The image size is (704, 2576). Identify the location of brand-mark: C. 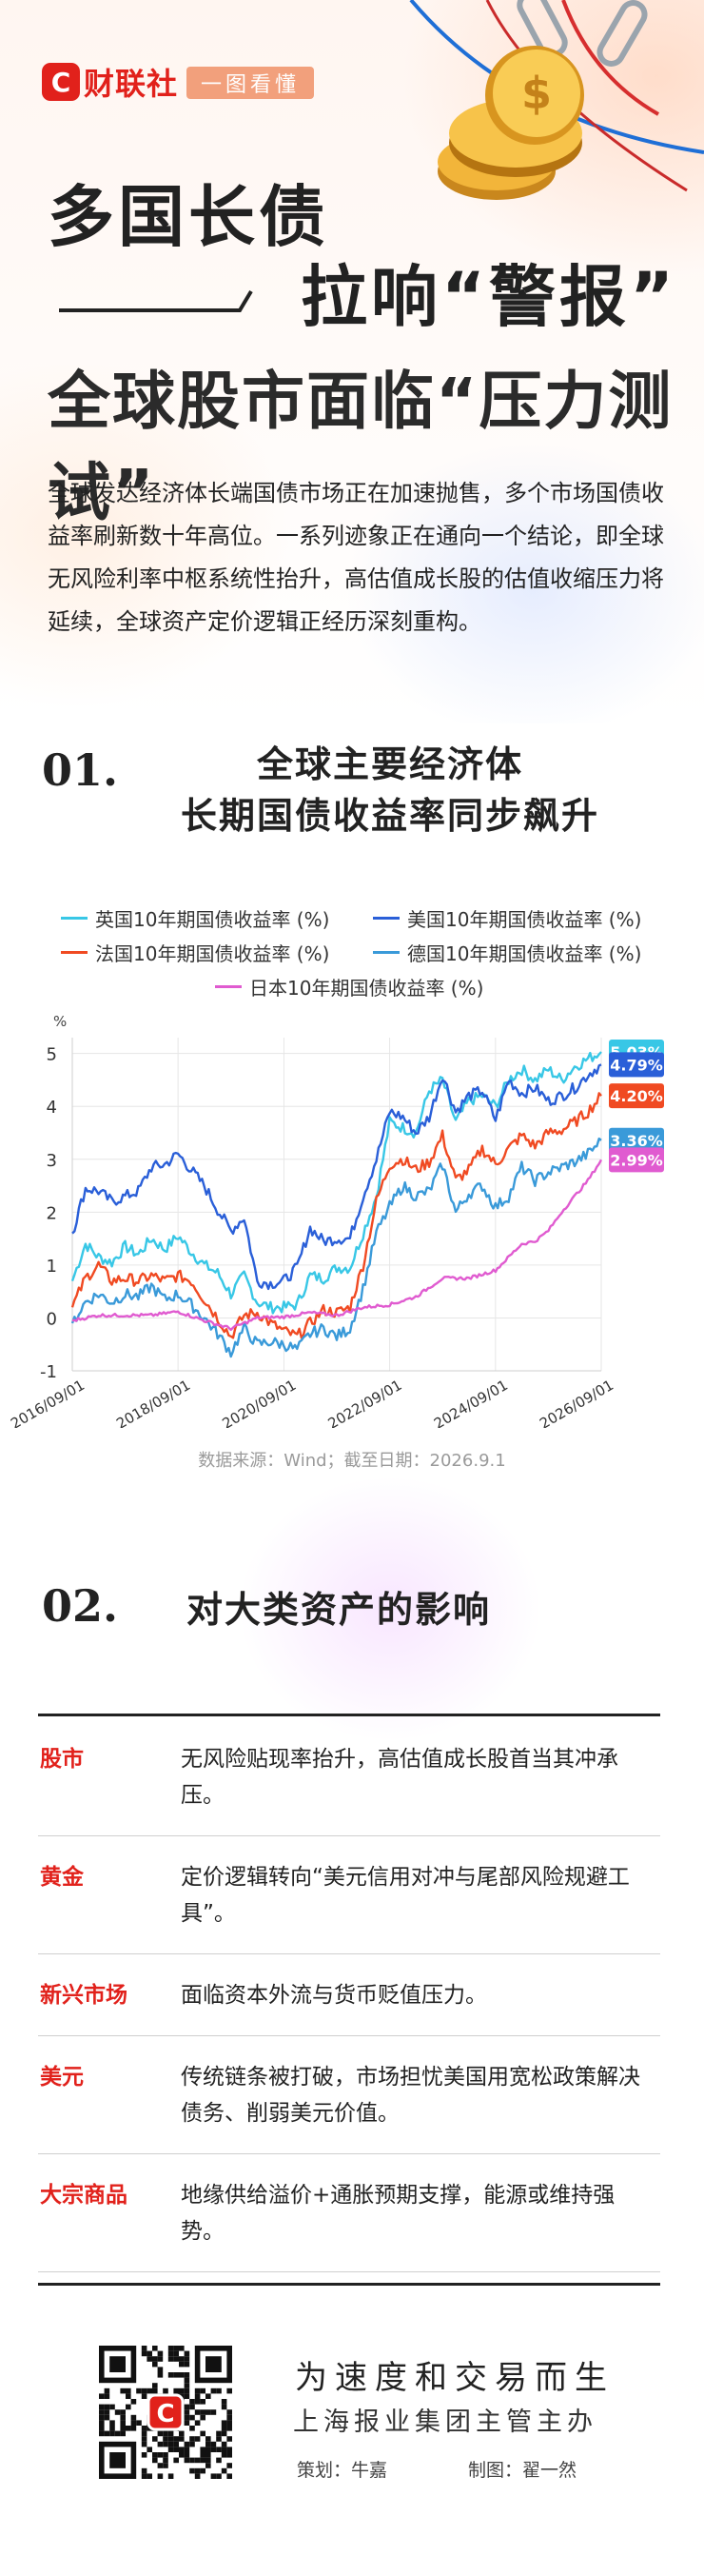
(61, 82).